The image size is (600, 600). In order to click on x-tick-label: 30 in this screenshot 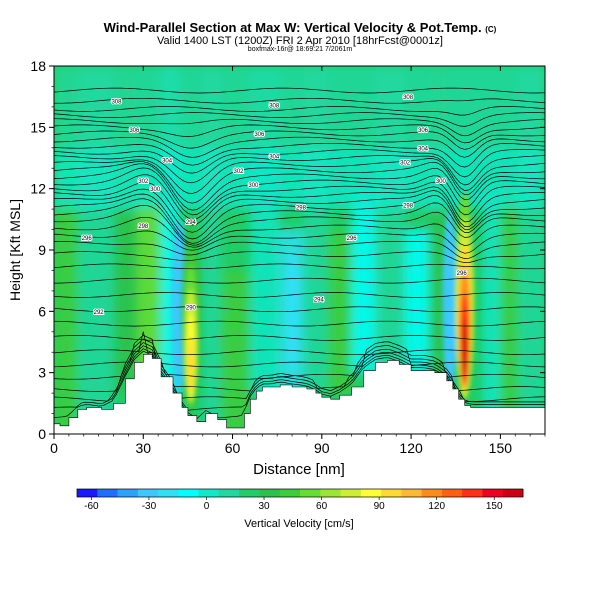, I will do `click(143, 448)`.